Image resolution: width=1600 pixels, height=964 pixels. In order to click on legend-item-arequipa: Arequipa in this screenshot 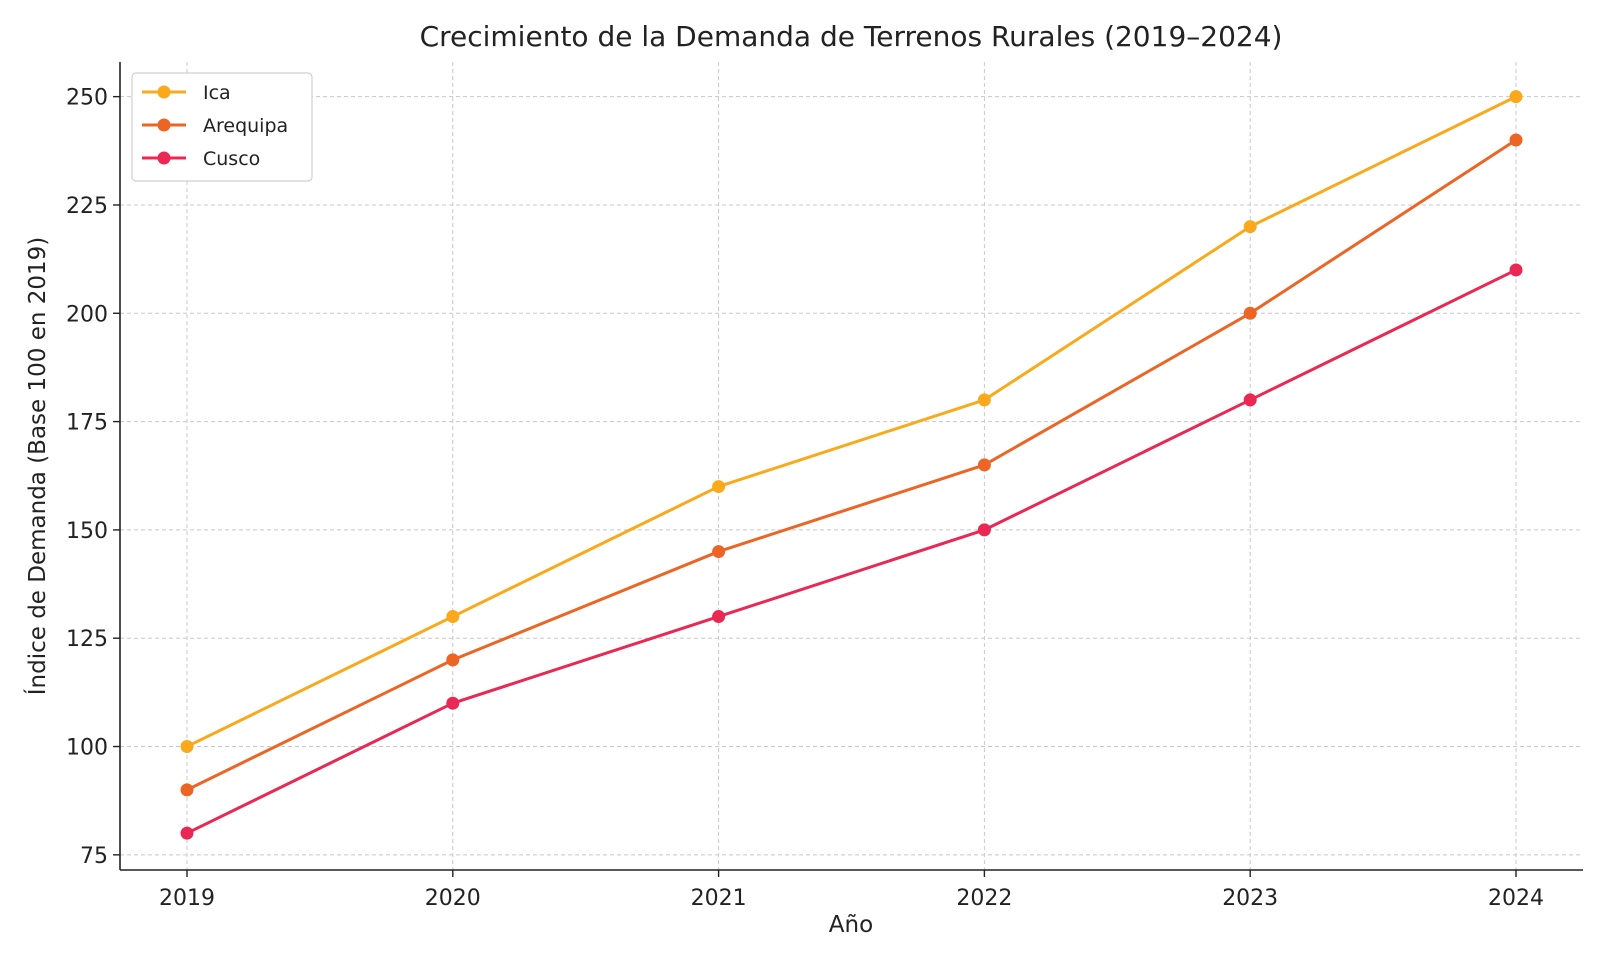, I will do `click(215, 126)`.